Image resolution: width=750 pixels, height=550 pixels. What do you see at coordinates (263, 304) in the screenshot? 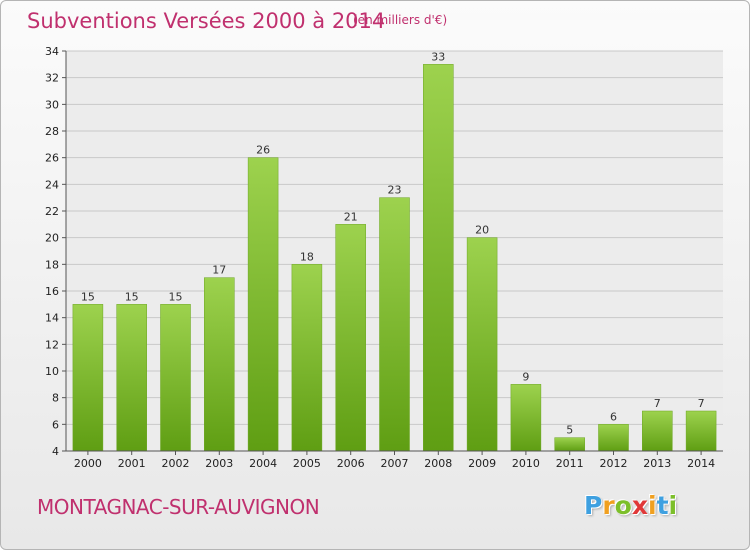
I see `bar-2004` at bounding box center [263, 304].